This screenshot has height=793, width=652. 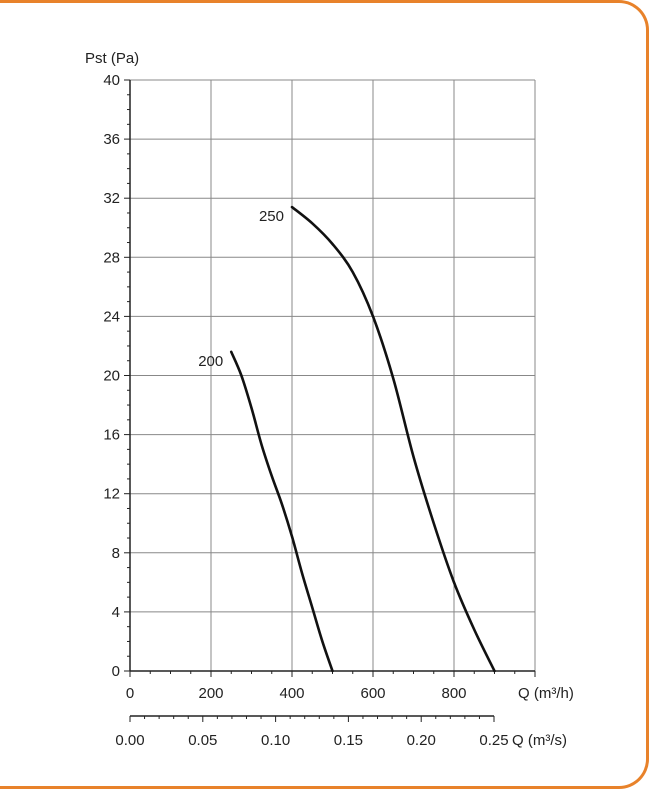 What do you see at coordinates (210, 693) in the screenshot?
I see `x-tick-label: 200` at bounding box center [210, 693].